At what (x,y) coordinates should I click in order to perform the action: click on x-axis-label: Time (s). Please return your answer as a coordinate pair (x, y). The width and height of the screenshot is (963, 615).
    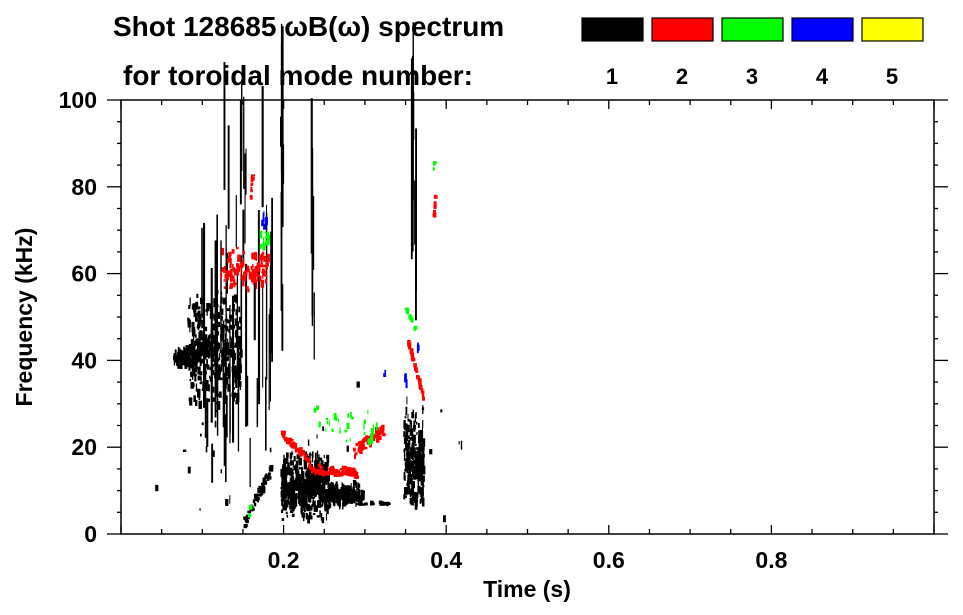
    Looking at the image, I should click on (527, 589).